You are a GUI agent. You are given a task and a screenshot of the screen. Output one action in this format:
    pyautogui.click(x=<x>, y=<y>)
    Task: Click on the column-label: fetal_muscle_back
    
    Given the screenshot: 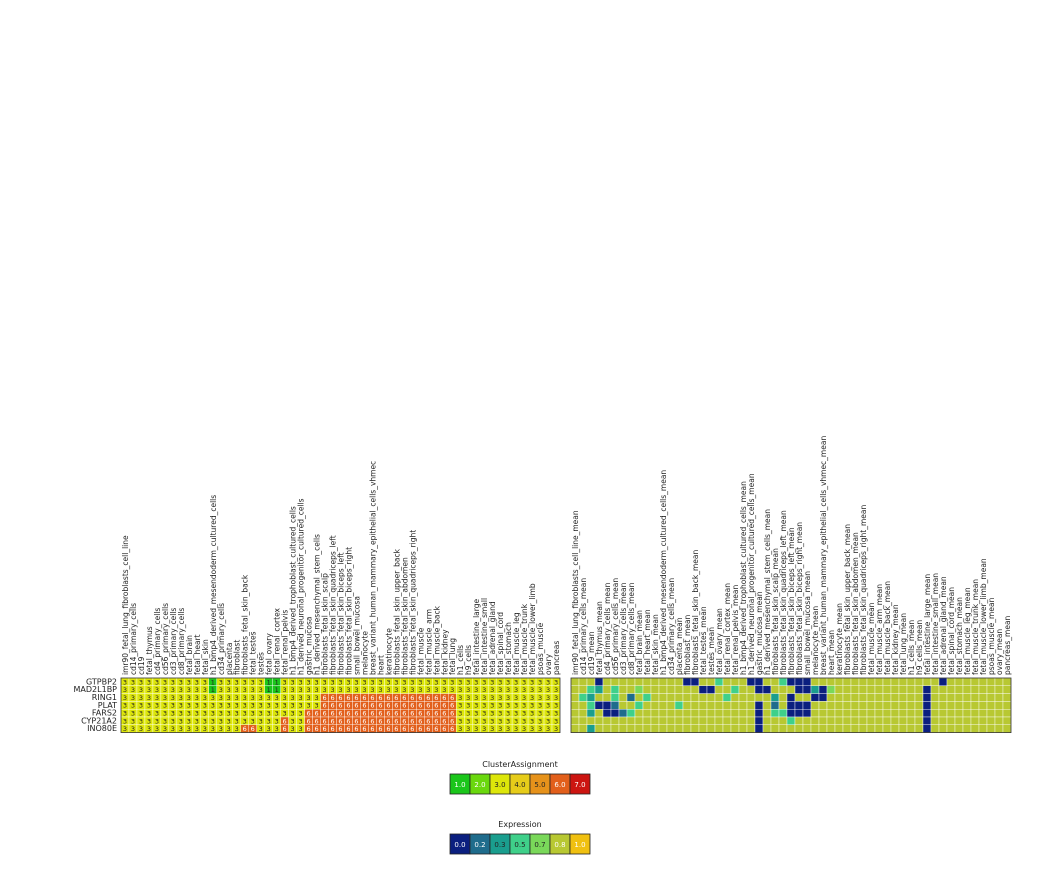 What is the action you would take?
    pyautogui.click(x=436, y=640)
    